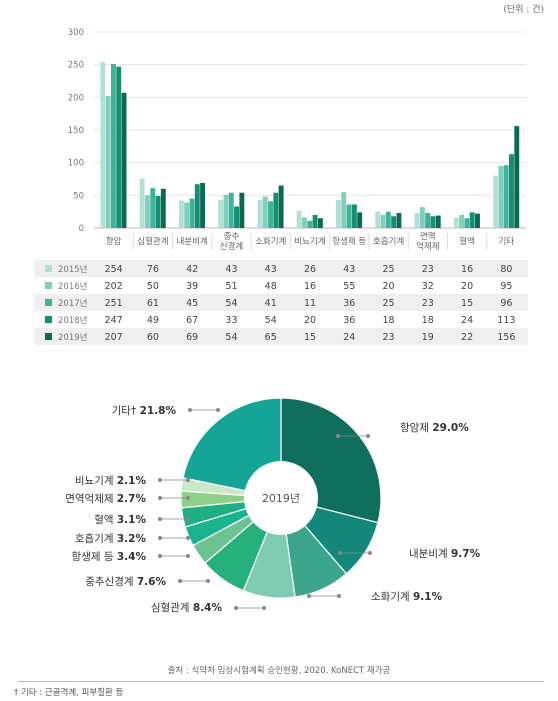 This screenshot has height=701, width=558. Describe the element at coordinates (271, 337) in the screenshot. I see `table-cell: 65` at that location.